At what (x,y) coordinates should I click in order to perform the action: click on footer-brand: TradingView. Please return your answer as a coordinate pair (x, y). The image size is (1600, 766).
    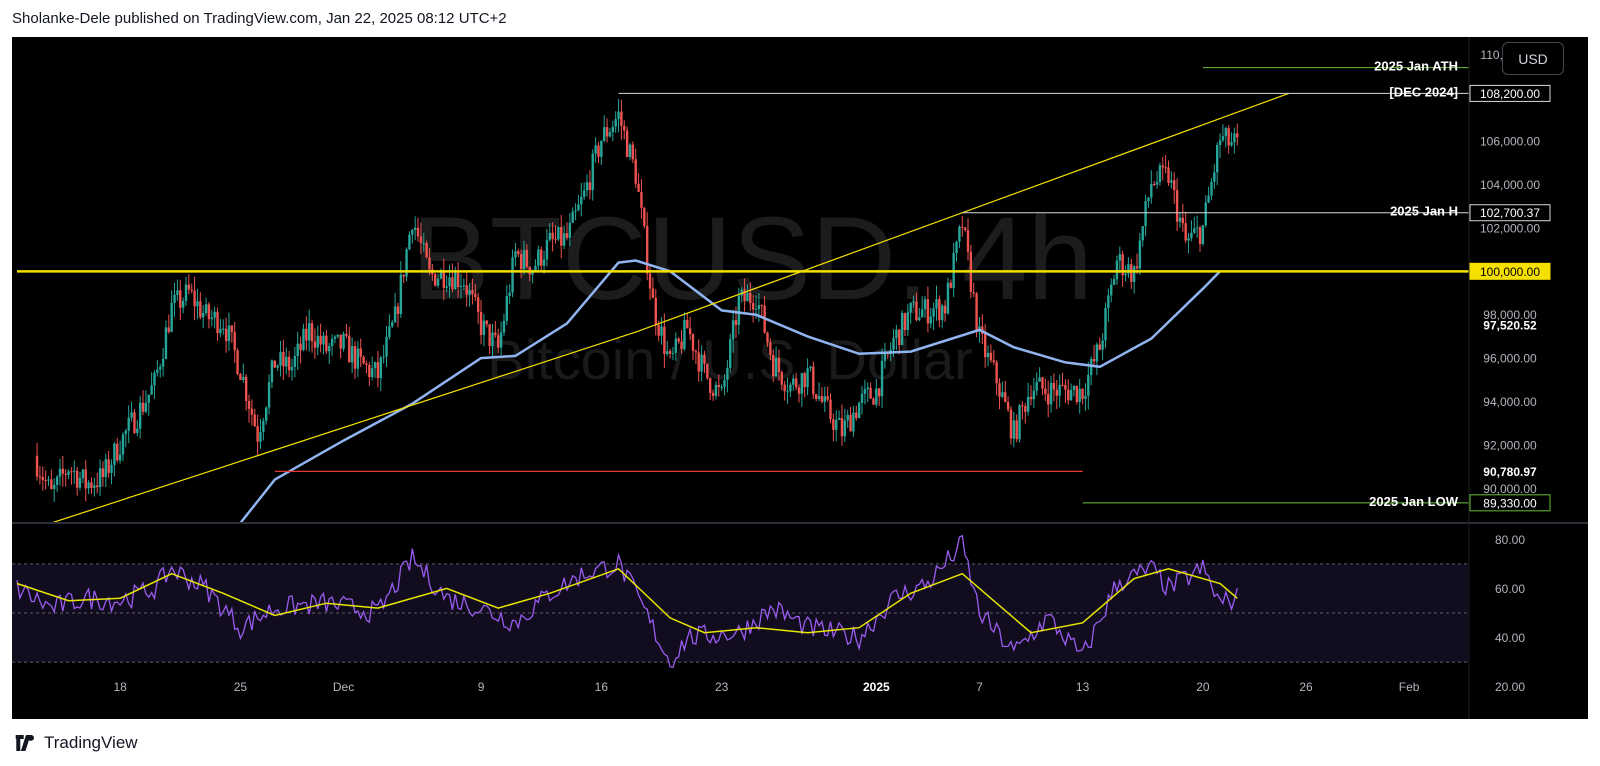
    Looking at the image, I should click on (91, 742).